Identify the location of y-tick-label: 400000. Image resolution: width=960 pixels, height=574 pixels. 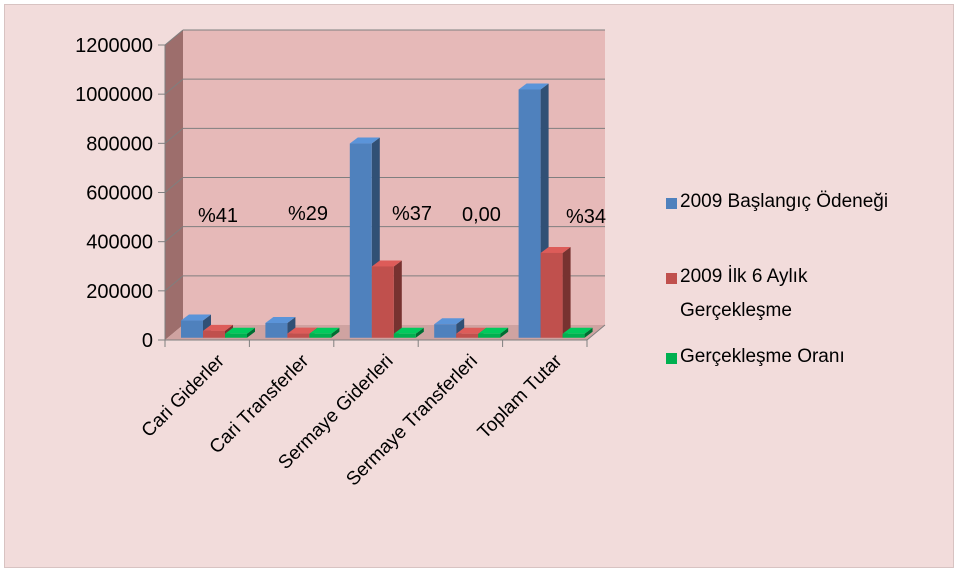
(119, 243).